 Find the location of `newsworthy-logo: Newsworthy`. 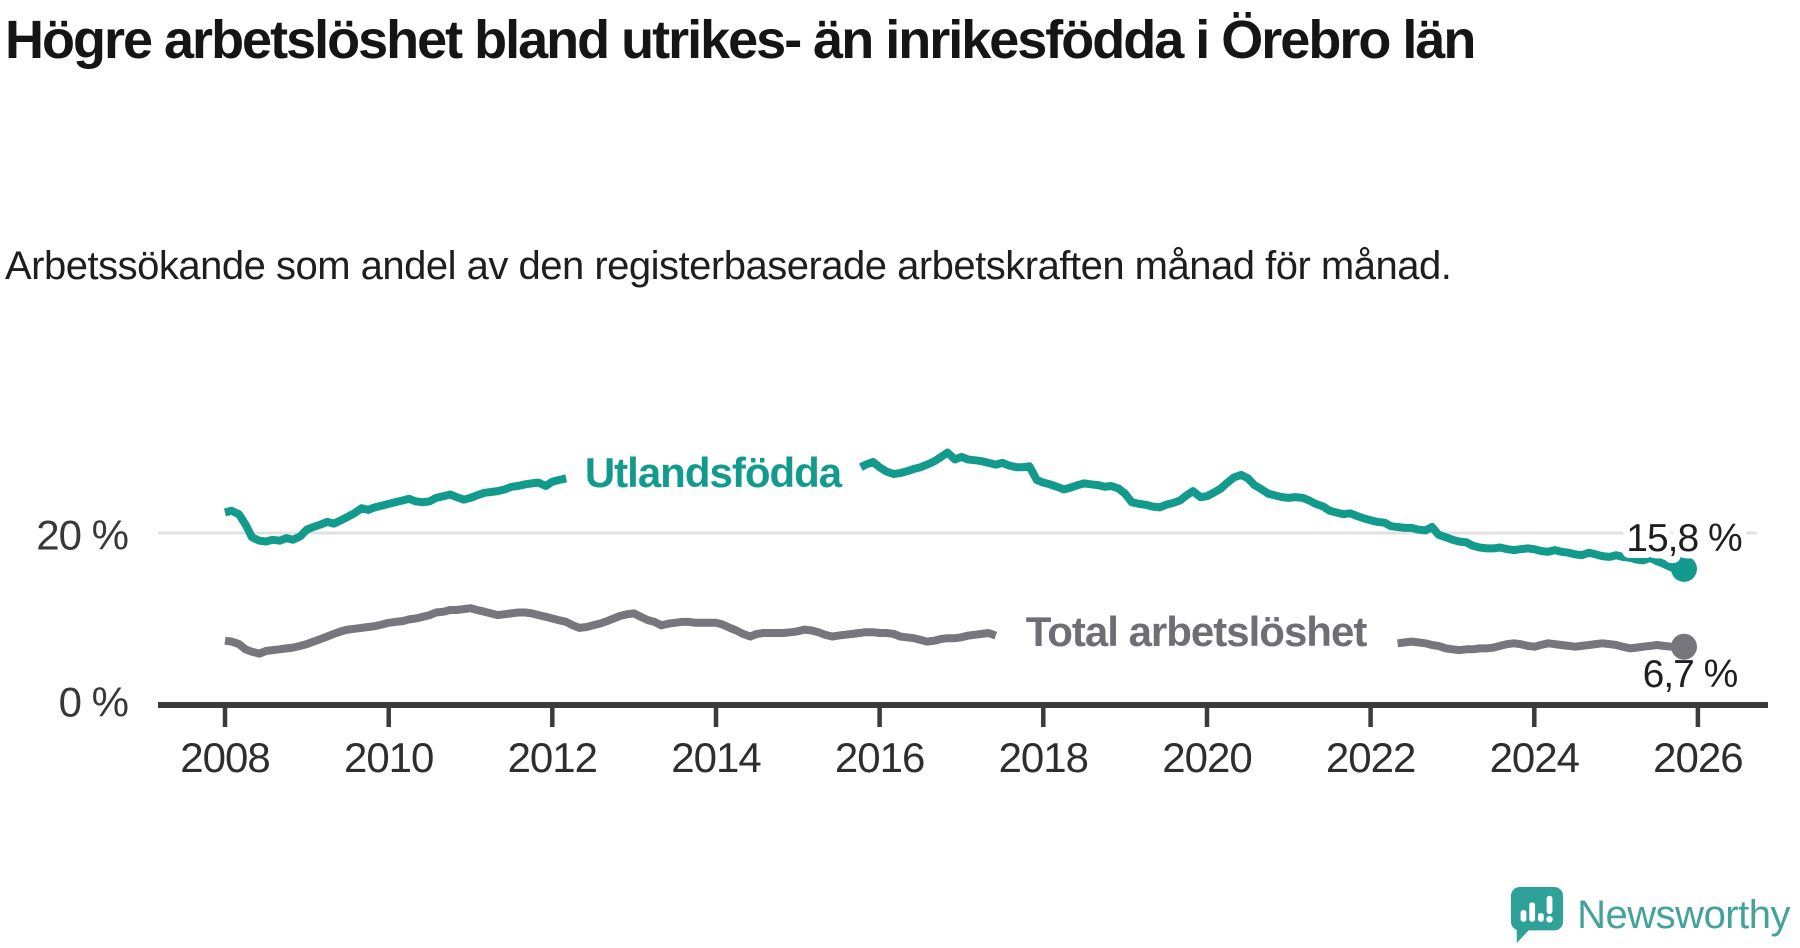

newsworthy-logo: Newsworthy is located at coordinates (1650, 915).